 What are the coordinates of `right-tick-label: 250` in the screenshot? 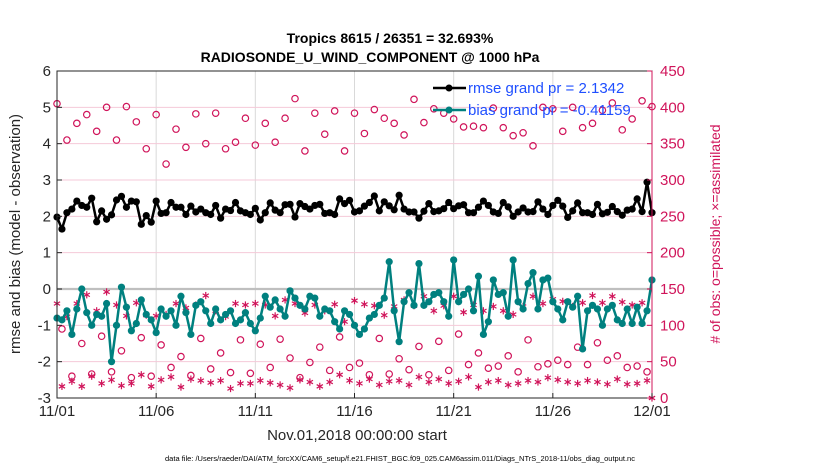 It's located at (672, 216).